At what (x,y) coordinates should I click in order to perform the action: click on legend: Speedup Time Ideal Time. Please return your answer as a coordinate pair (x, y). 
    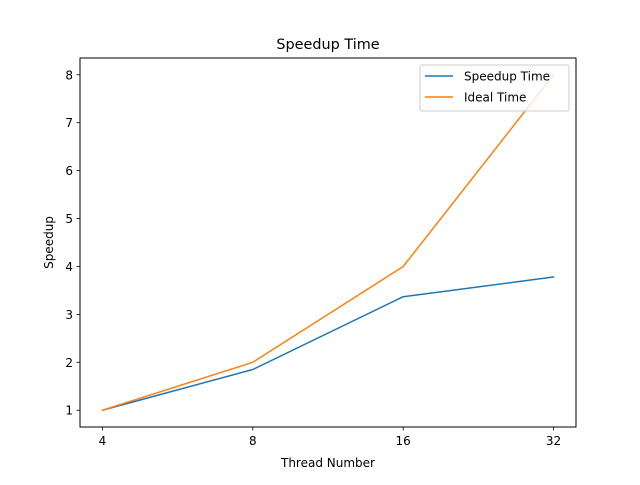
    Looking at the image, I should click on (494, 88).